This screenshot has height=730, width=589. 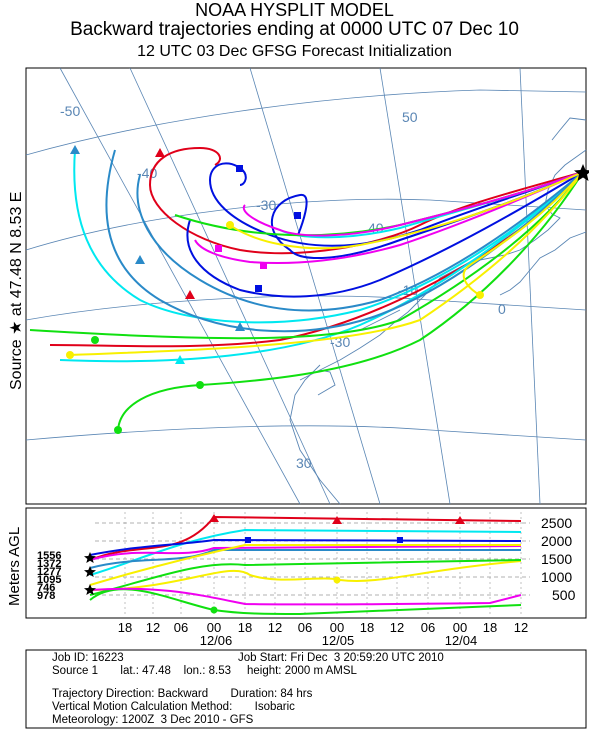 I want to click on date-label: 12/05, so click(x=338, y=640).